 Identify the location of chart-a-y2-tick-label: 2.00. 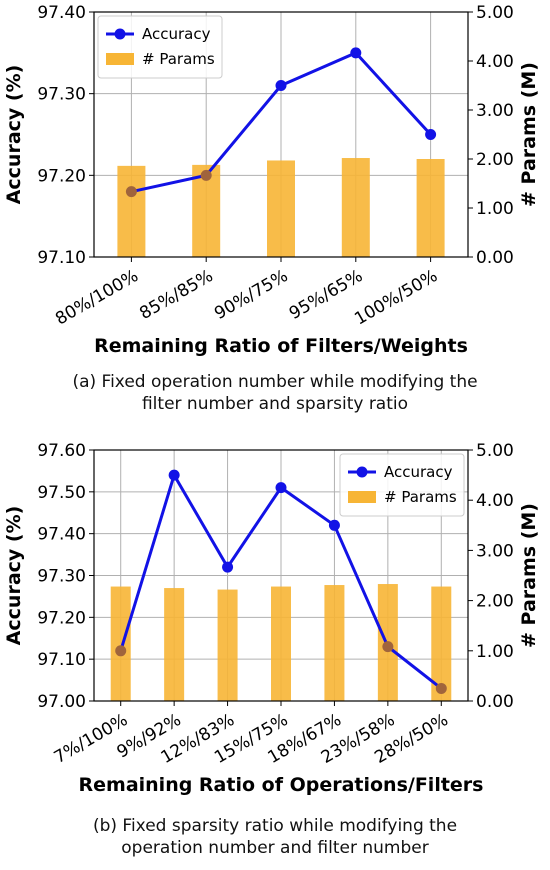
(495, 160).